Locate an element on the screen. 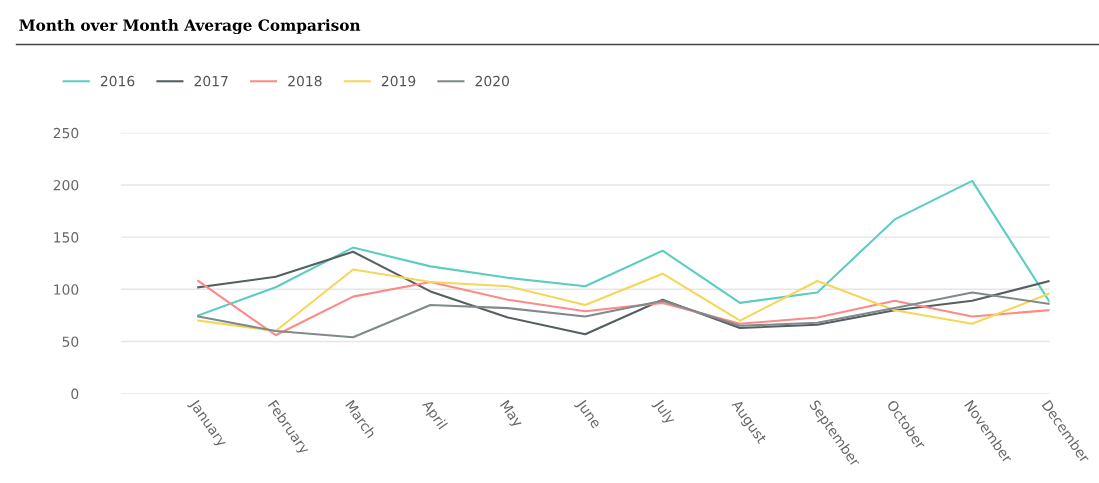  y-tick-label: 250 is located at coordinates (66, 133).